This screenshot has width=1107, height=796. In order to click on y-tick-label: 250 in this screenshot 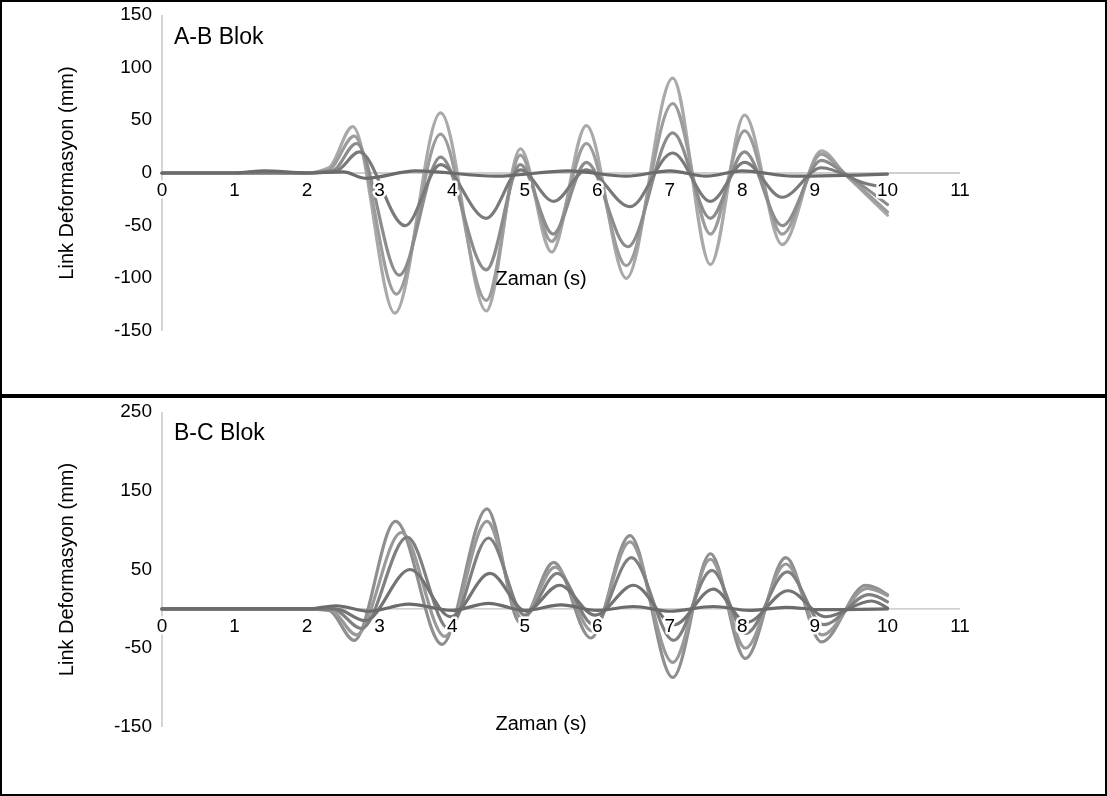, I will do `click(136, 411)`.